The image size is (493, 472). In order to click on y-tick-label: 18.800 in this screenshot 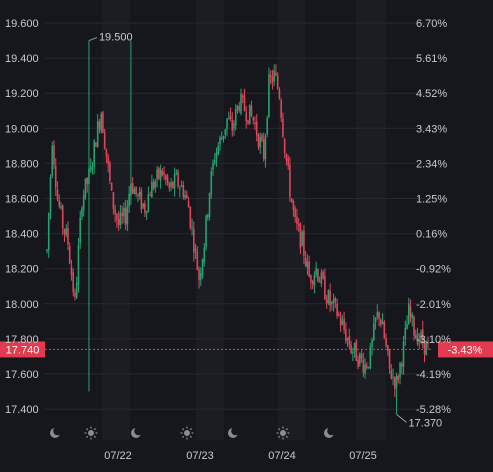, I will do `click(22, 164)`.